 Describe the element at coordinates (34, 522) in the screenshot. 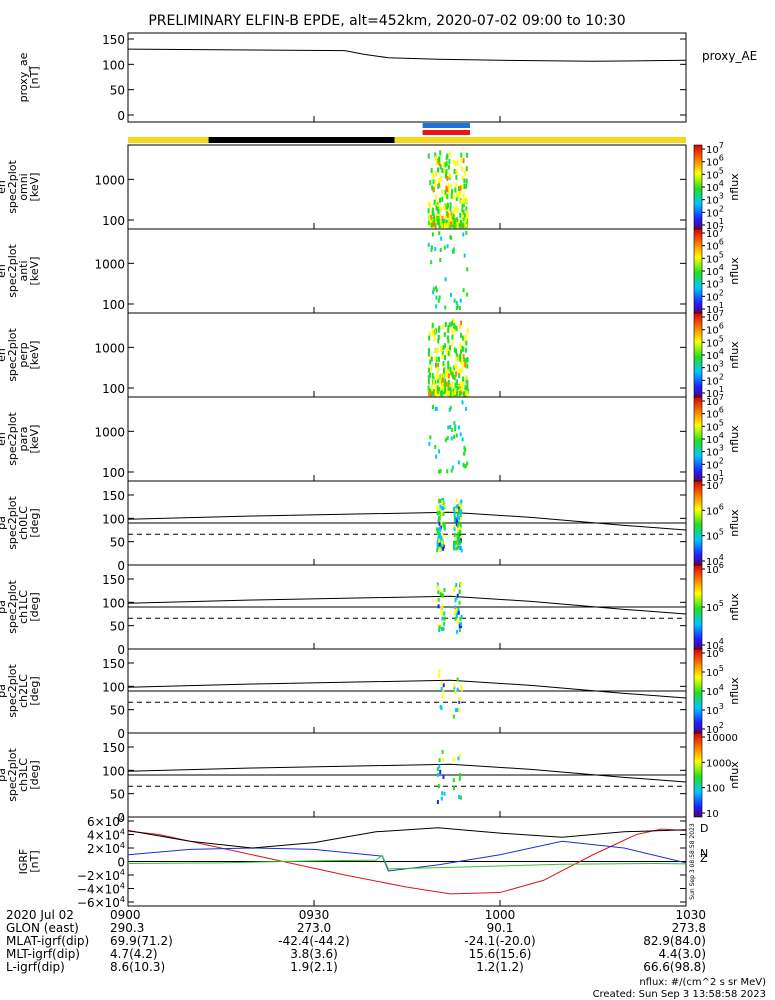

I see `ylabel-line: [deg]` at that location.